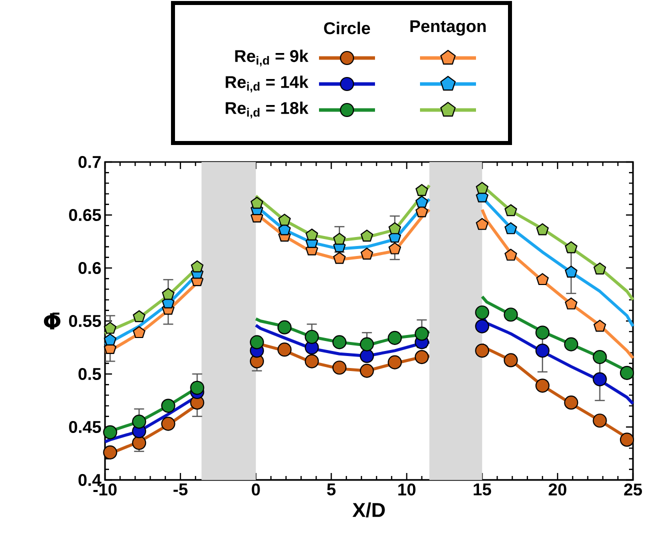 This screenshot has height=548, width=646. What do you see at coordinates (90, 480) in the screenshot?
I see `y-tick-label: 0.4` at bounding box center [90, 480].